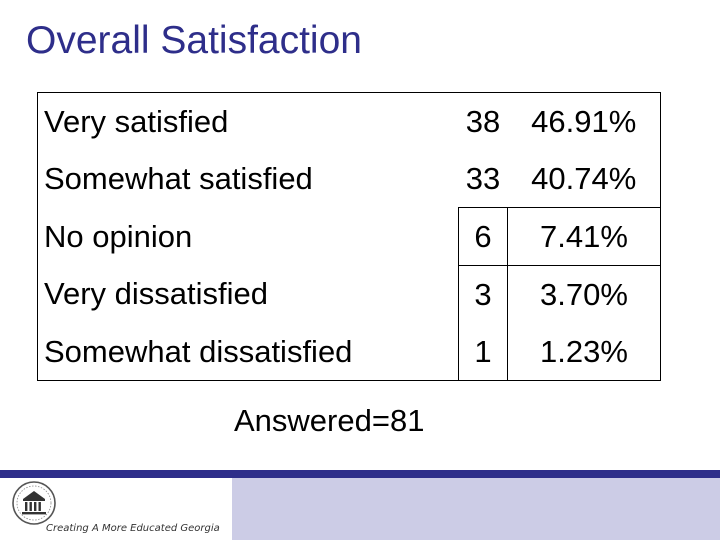  I want to click on row-label: Somewhat satisfied, so click(178, 178).